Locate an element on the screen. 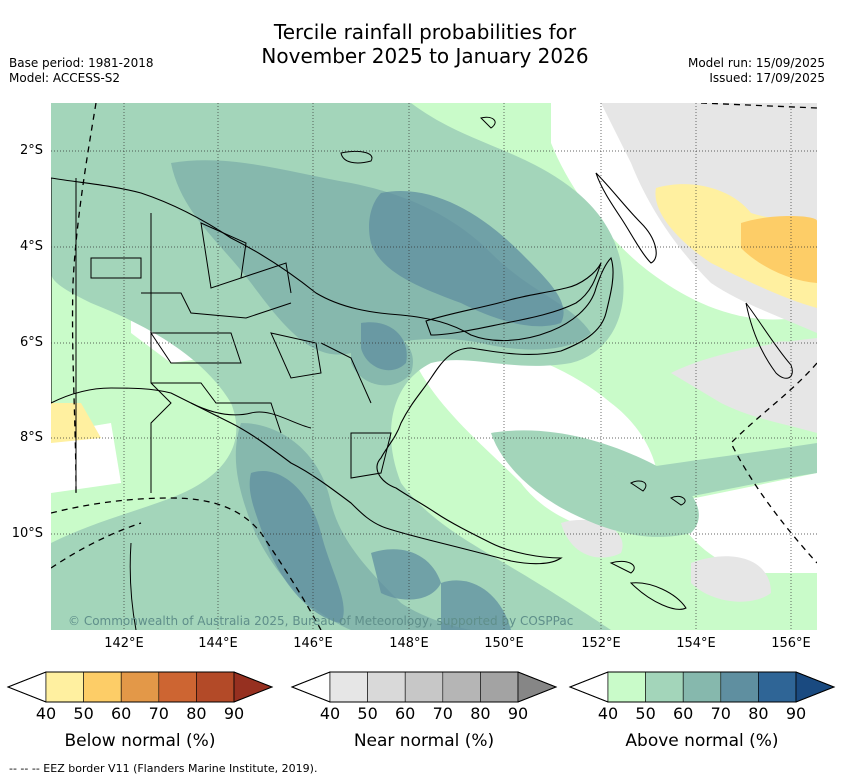  near-normal-title: Near normal (%) is located at coordinates (424, 741).